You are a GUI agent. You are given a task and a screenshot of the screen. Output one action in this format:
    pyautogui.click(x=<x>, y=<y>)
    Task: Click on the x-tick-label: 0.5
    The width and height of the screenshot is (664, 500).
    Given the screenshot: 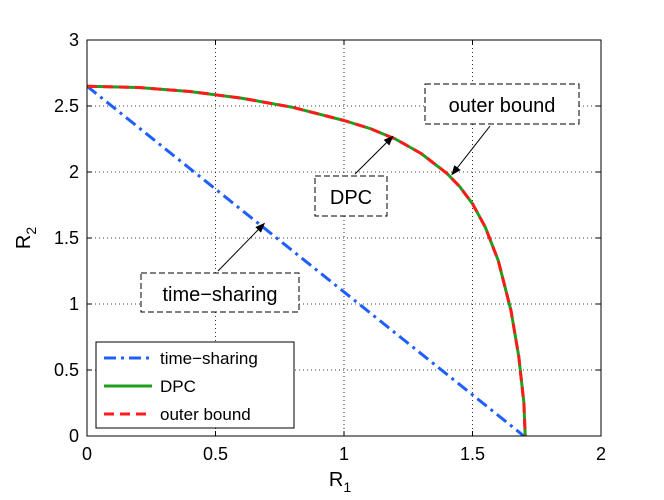 What is the action you would take?
    pyautogui.click(x=215, y=454)
    